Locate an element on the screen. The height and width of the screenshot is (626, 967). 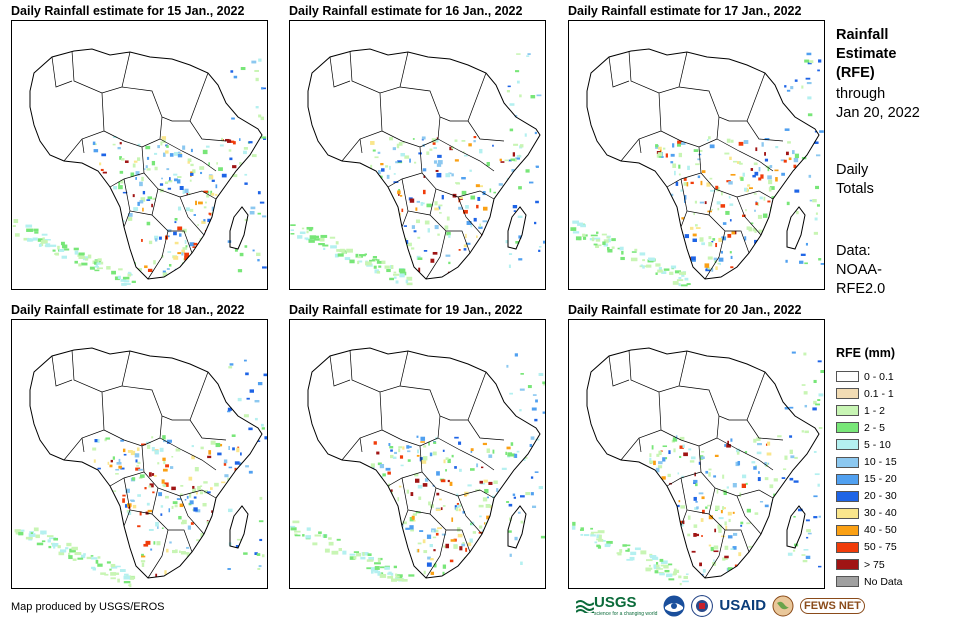
usgs-wave-icon is located at coordinates (585, 606).